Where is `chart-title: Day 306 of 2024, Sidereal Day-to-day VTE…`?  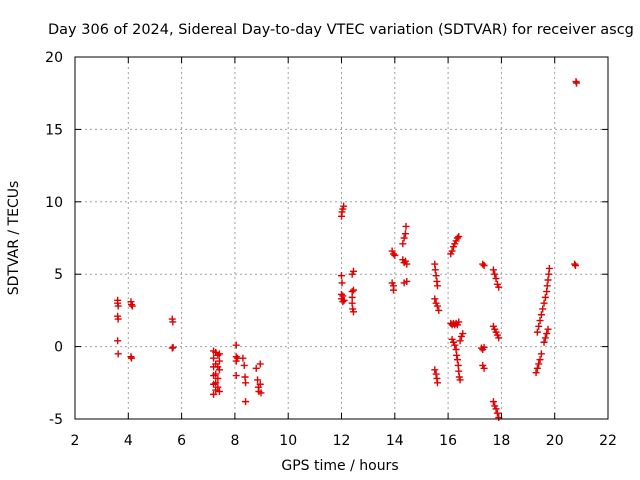
chart-title: Day 306 of 2024, Sidereal Day-to-day VTE… is located at coordinates (341, 30).